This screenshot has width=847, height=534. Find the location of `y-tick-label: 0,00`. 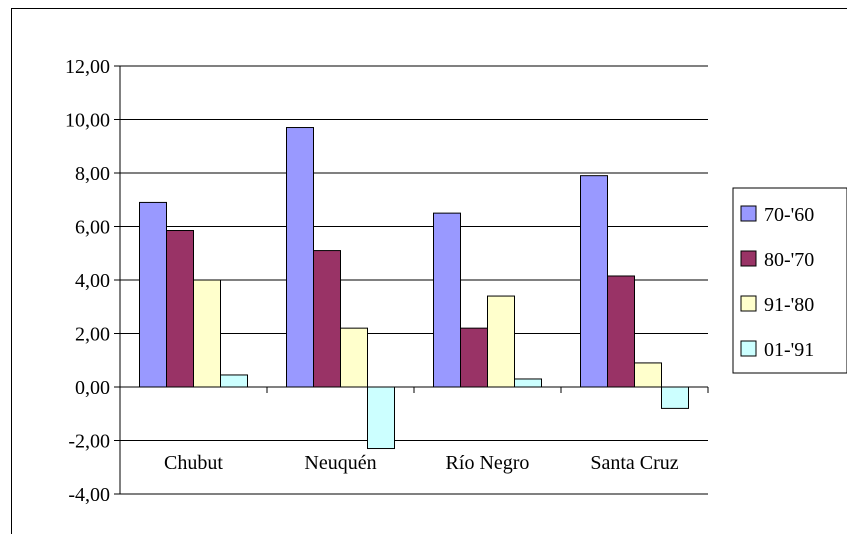

y-tick-label: 0,00 is located at coordinates (92, 388).